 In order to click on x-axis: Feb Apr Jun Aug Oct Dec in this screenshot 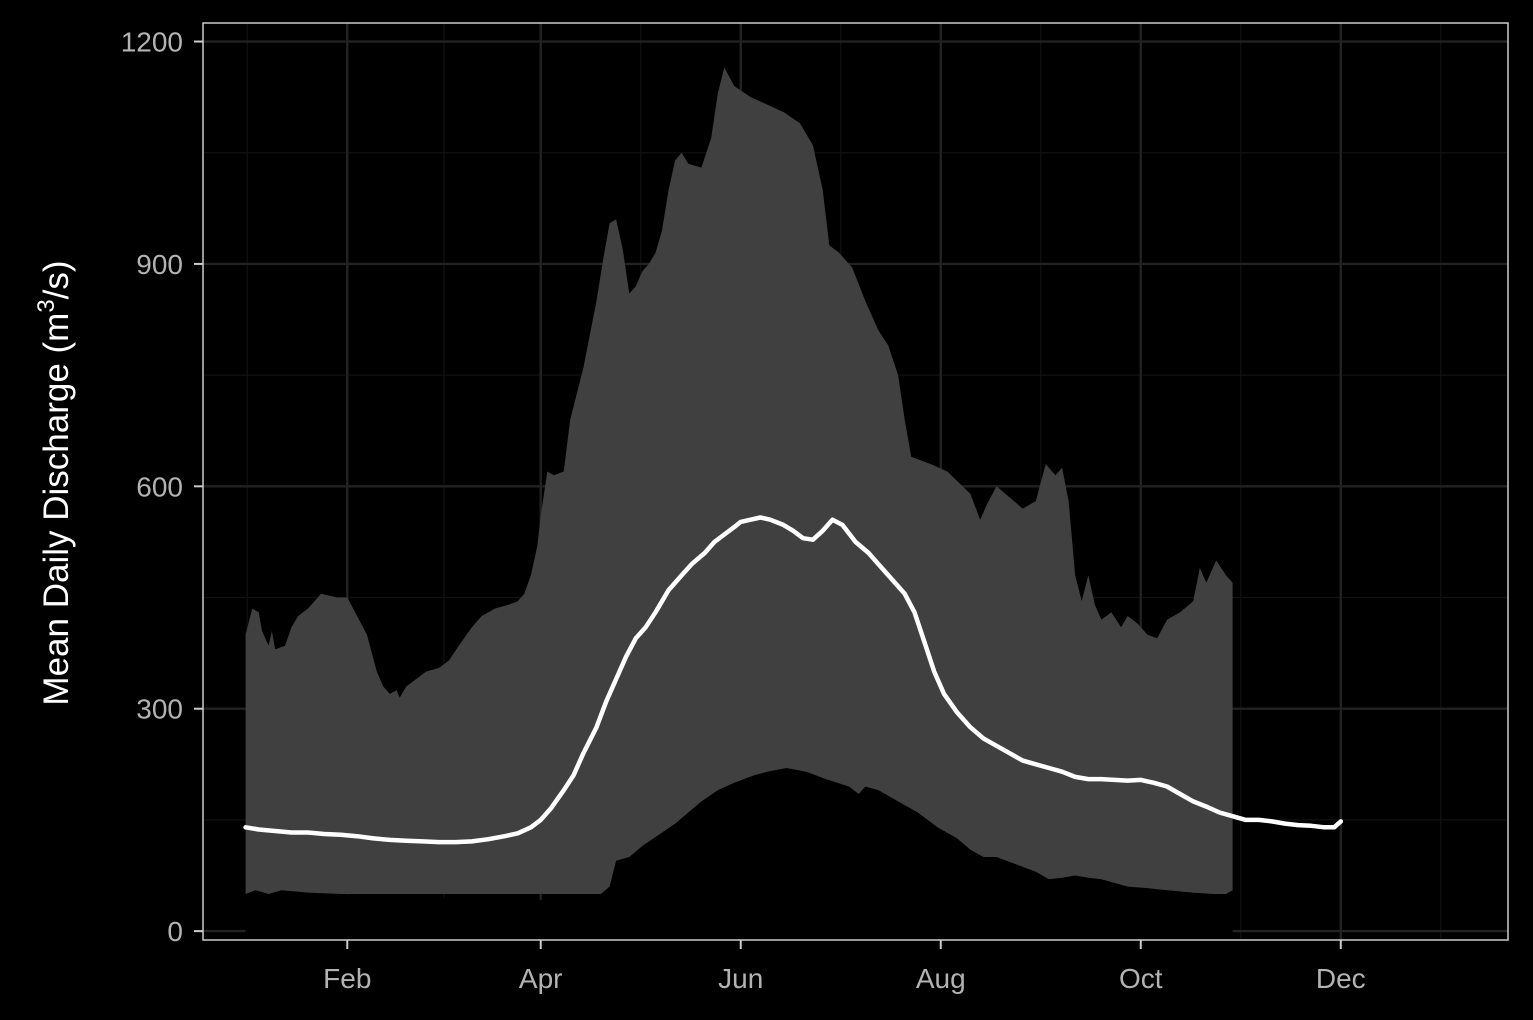, I will do `click(844, 967)`.